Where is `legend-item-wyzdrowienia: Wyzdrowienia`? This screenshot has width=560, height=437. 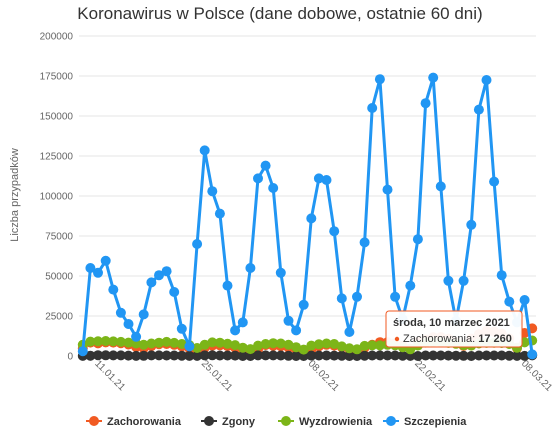 legend-item-wyzdrowienia: Wyzdrowienia is located at coordinates (336, 422).